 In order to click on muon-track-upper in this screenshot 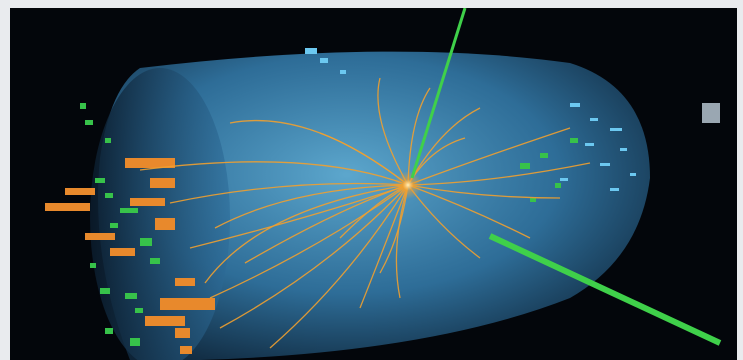, I will do `click(438, 93)`.